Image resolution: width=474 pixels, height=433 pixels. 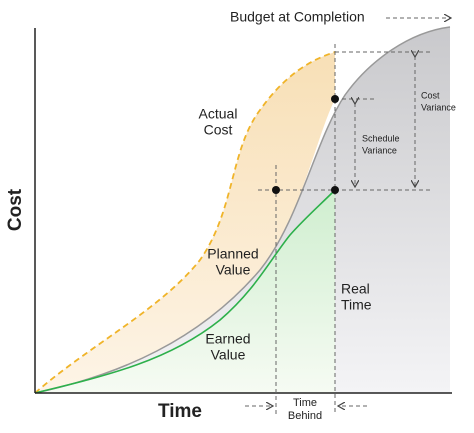 What do you see at coordinates (356, 305) in the screenshot?
I see `real-time-label: Time` at bounding box center [356, 305].